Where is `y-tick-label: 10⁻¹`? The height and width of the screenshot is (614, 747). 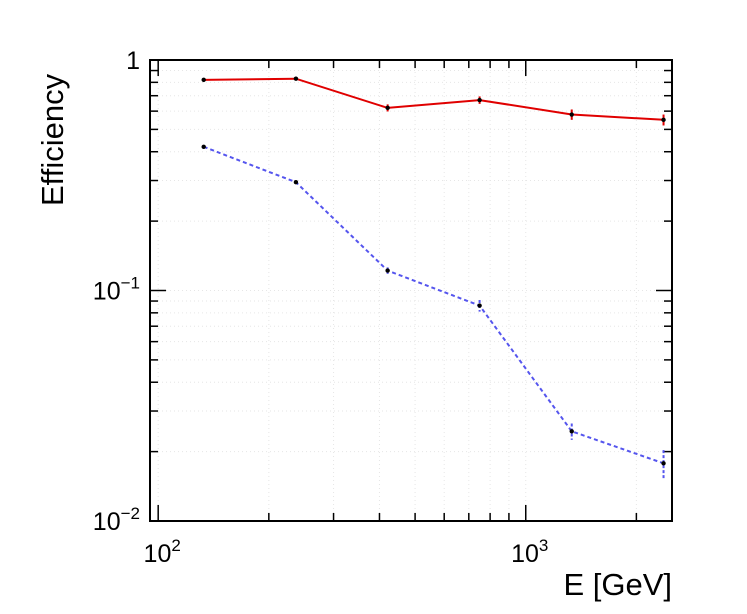 y-tick-label: 10⁻¹ is located at coordinates (116, 290).